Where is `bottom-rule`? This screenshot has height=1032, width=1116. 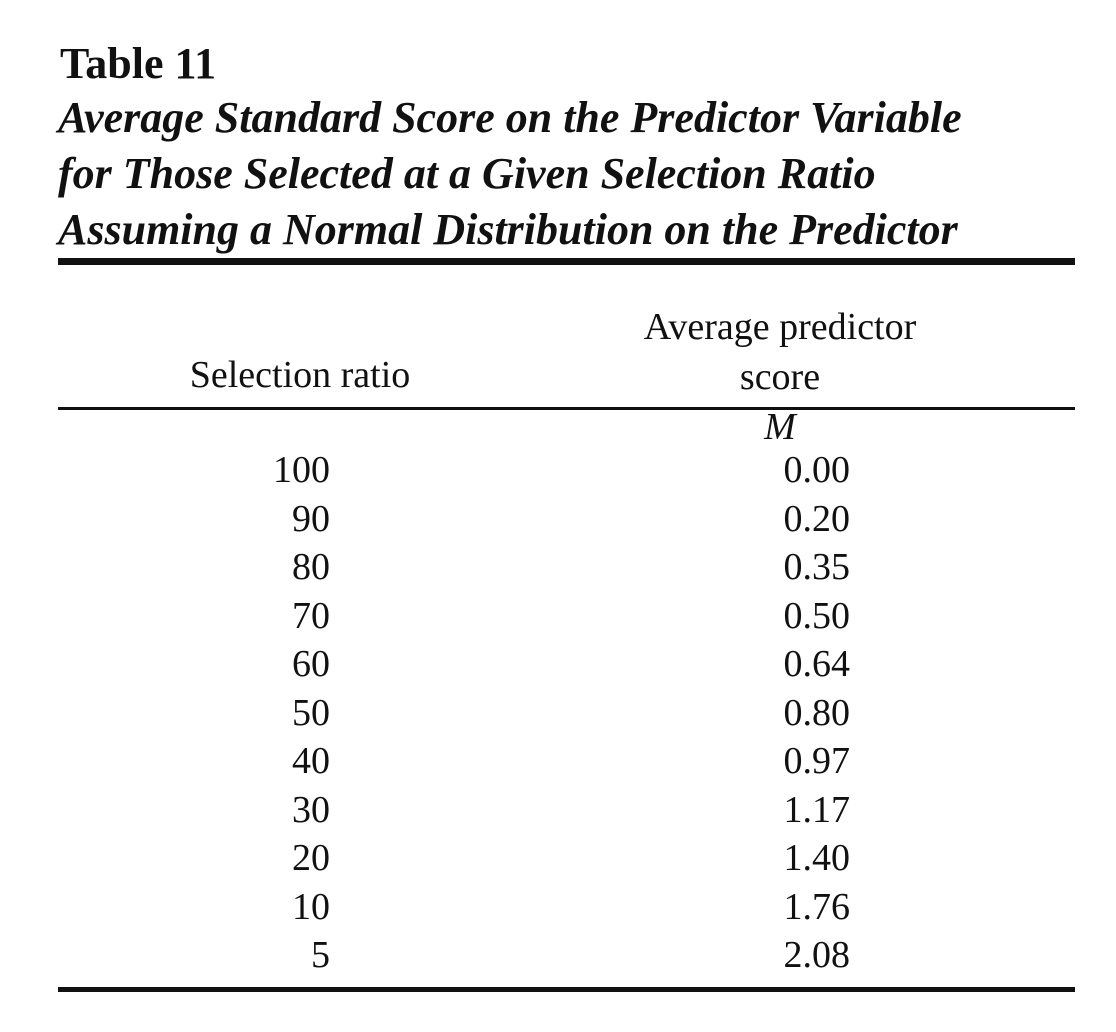 bottom-rule is located at coordinates (566, 989).